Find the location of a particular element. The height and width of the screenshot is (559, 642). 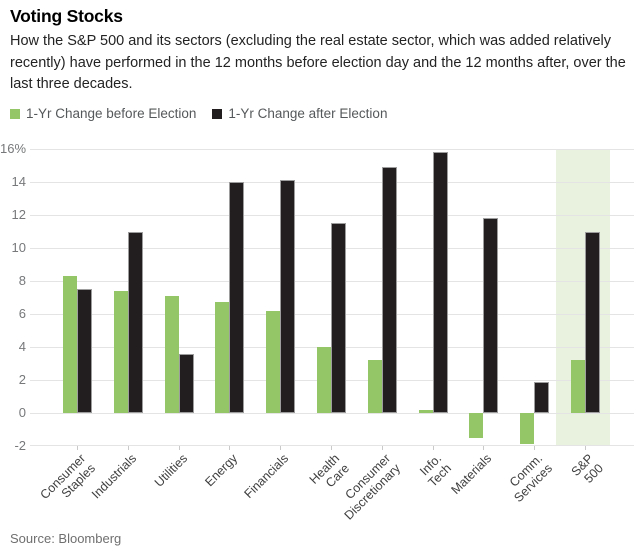

chart-title: Voting Stocks is located at coordinates (66, 16).